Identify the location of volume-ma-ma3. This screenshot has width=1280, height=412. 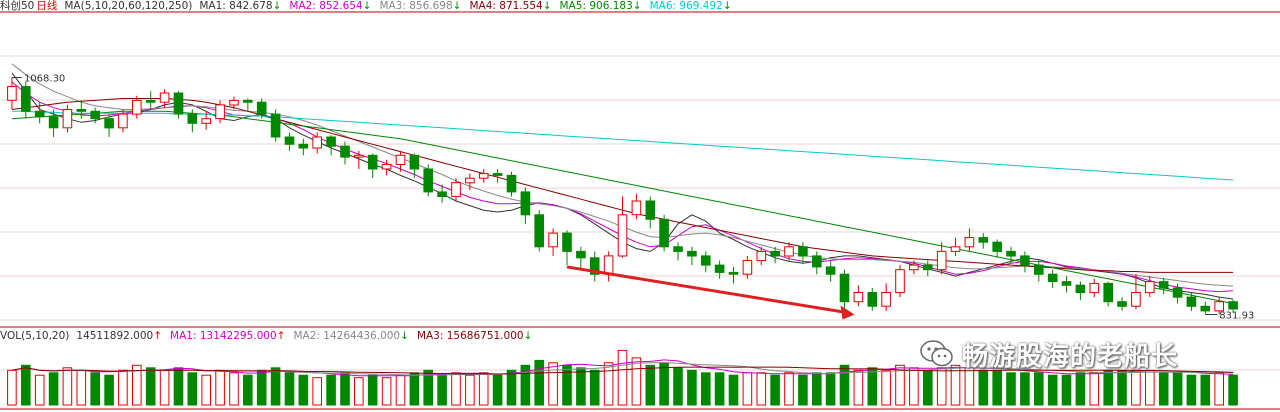
(622, 370).